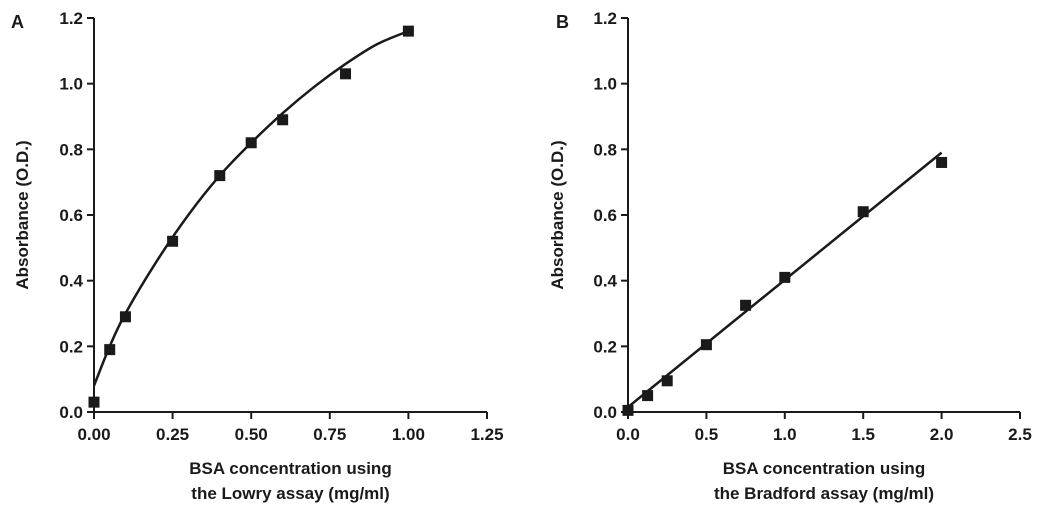 Image resolution: width=1040 pixels, height=515 pixels. What do you see at coordinates (172, 434) in the screenshot?
I see `x-tick-label: 0.25` at bounding box center [172, 434].